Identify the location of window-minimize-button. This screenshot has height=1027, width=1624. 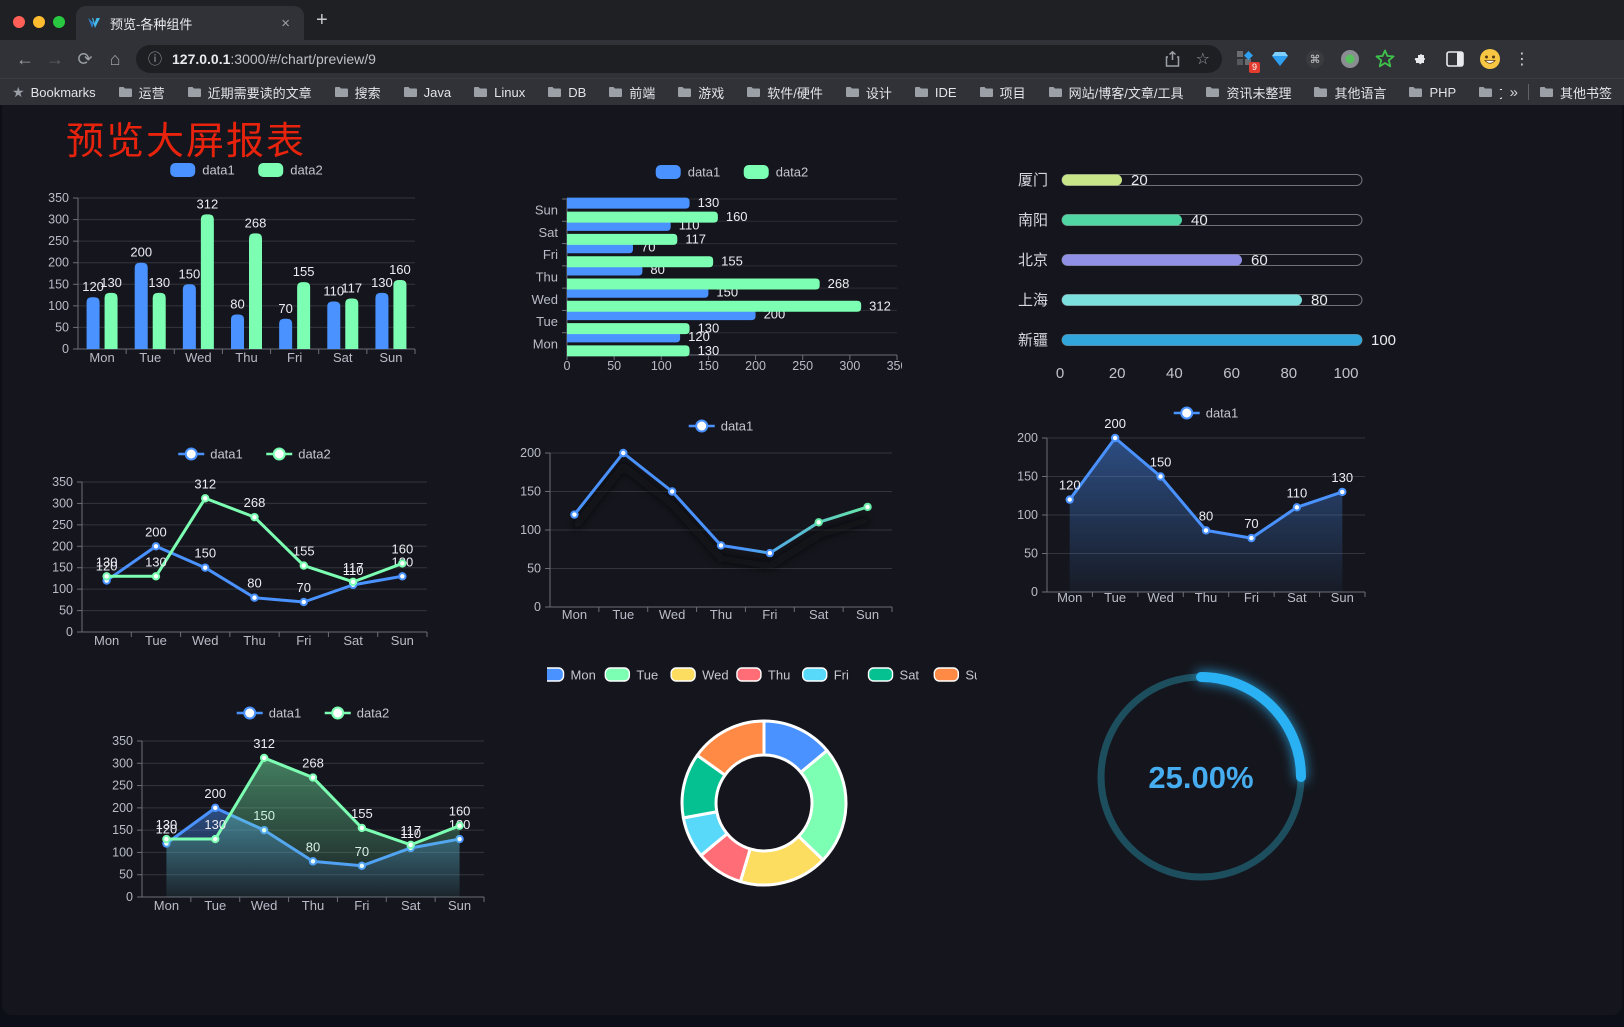
(39, 22).